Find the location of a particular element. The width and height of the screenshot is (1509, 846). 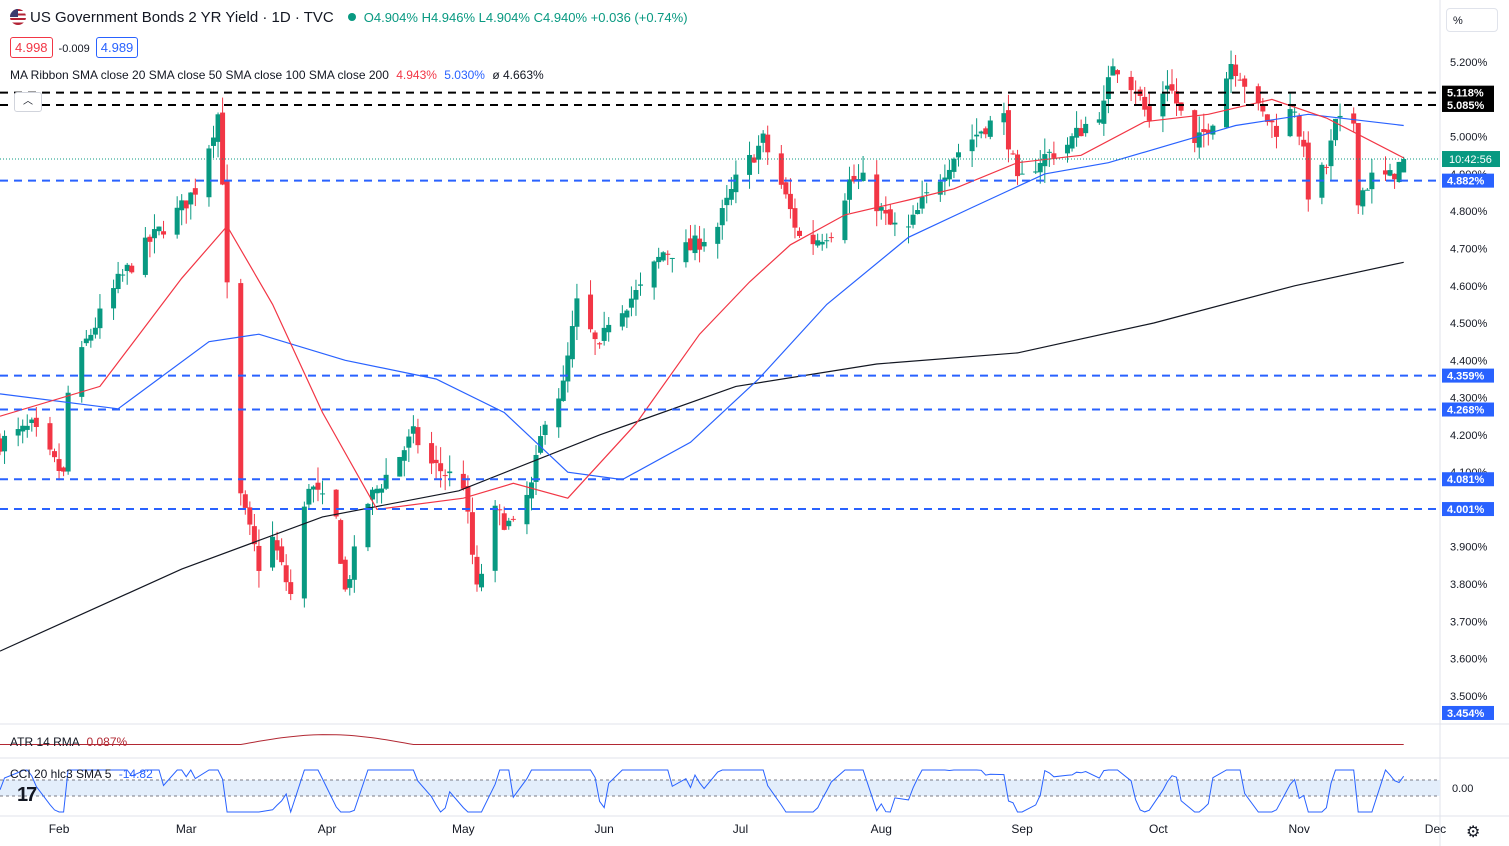

cci-value: -14.82 is located at coordinates (135, 774).